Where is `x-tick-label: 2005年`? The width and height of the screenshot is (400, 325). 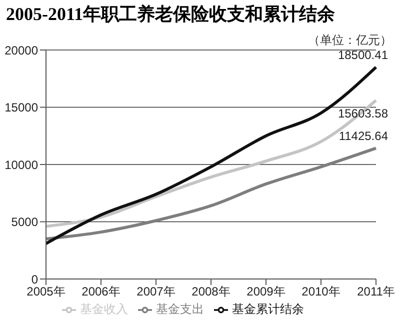
x-tick-label: 2005年 is located at coordinates (46, 291).